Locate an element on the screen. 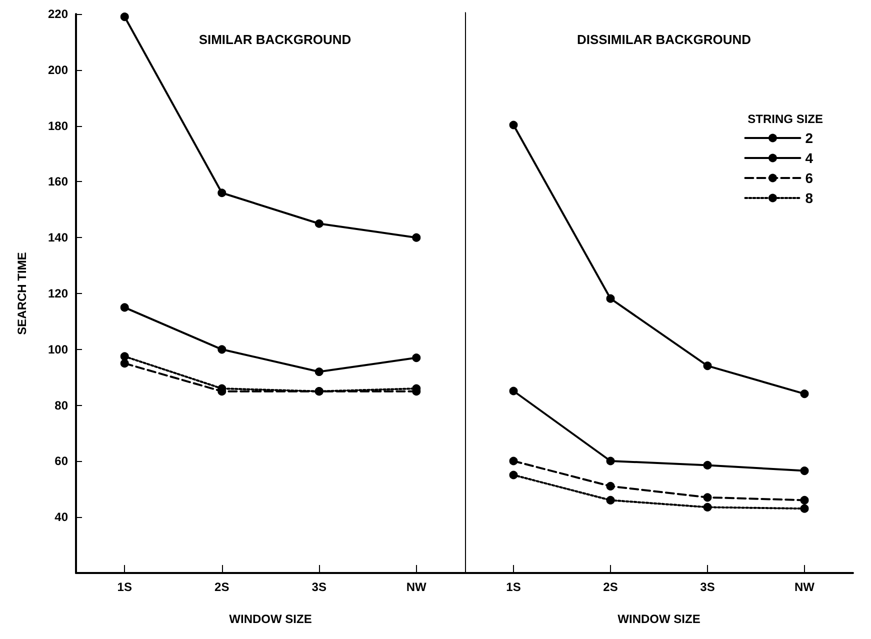 The image size is (871, 639). y-axis-title: SEARCH TIME is located at coordinates (22, 293).